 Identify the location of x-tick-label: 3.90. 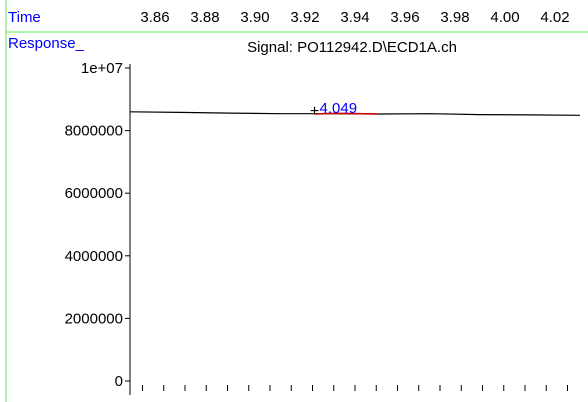
(254, 17).